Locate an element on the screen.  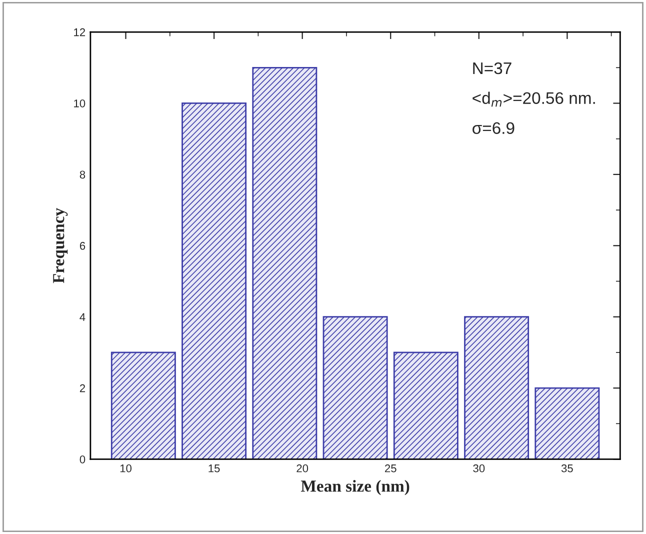
x-tick-label: 15 is located at coordinates (214, 468).